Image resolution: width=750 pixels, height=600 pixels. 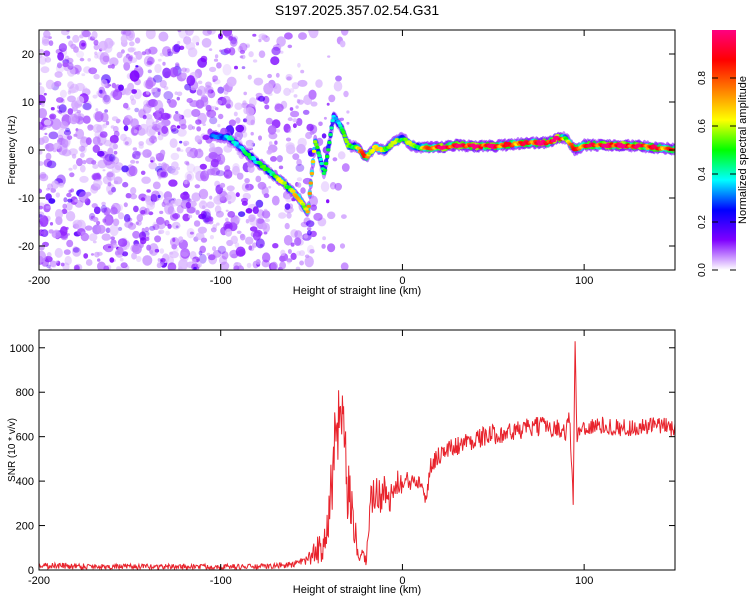 What do you see at coordinates (584, 281) in the screenshot?
I see `spectrogram-x-tick-label: 100` at bounding box center [584, 281].